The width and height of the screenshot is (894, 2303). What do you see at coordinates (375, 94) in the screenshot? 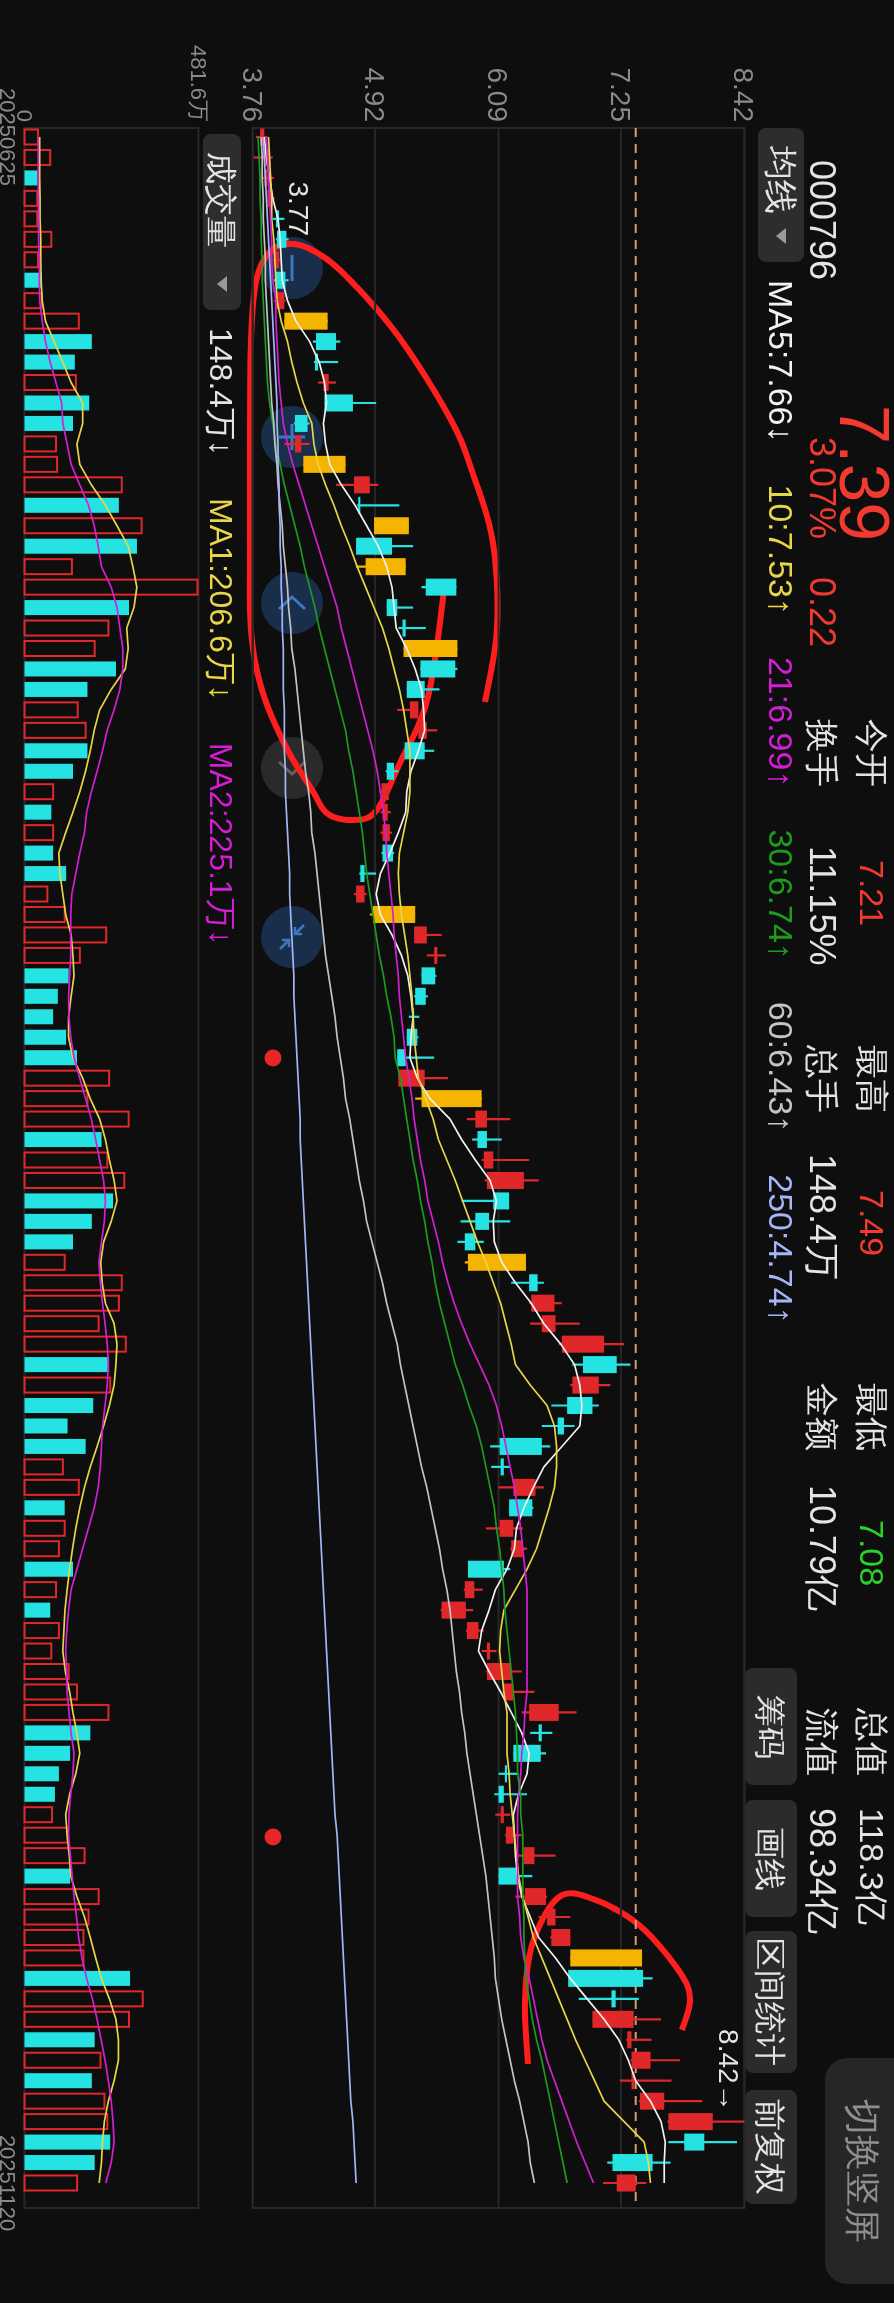
I see `x-tick-label: 4.92` at bounding box center [375, 94].